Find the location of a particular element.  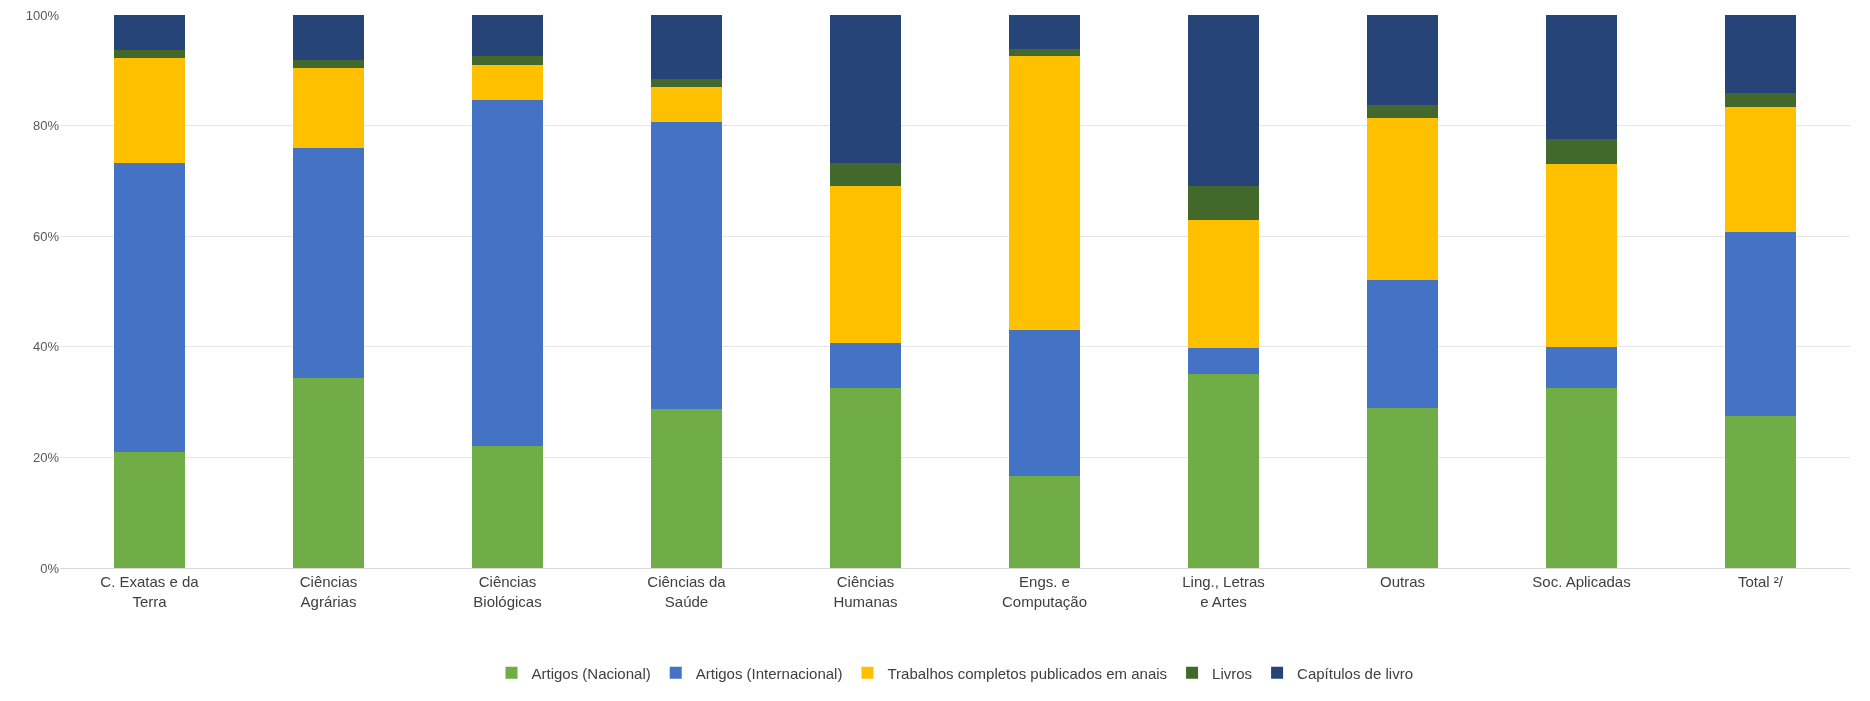

legend-label: Trabalhos completos publicados em anais is located at coordinates (1027, 673).